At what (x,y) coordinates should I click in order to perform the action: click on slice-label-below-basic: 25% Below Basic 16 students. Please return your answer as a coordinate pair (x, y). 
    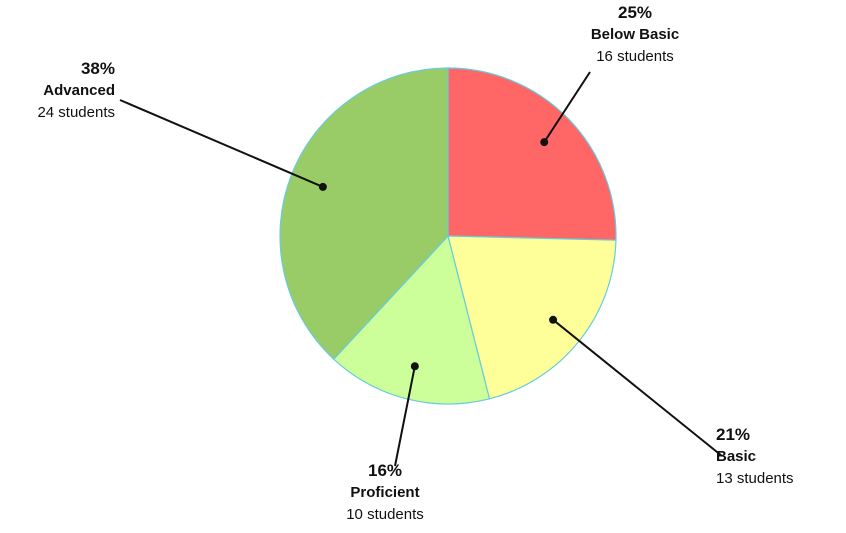
    Looking at the image, I should click on (635, 35).